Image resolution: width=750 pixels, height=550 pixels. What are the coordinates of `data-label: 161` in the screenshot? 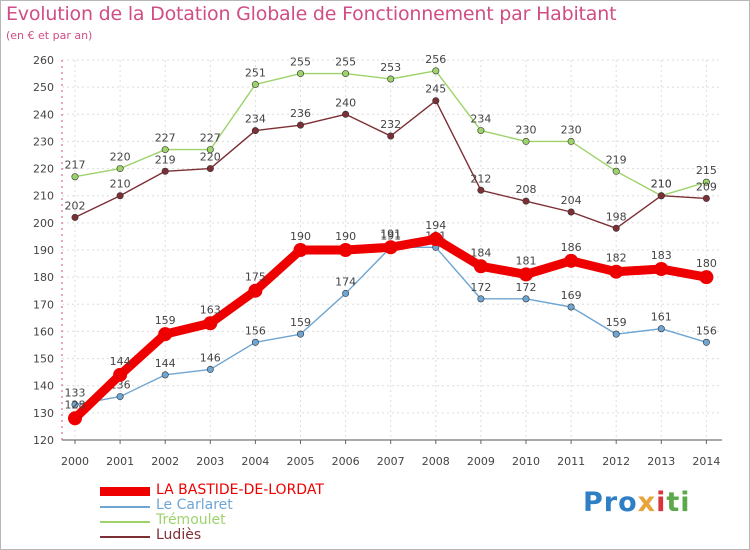 It's located at (661, 317).